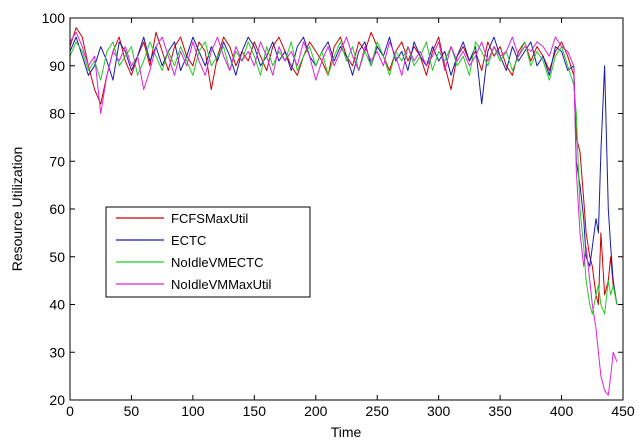  I want to click on y-tick-label: 80, so click(57, 114).